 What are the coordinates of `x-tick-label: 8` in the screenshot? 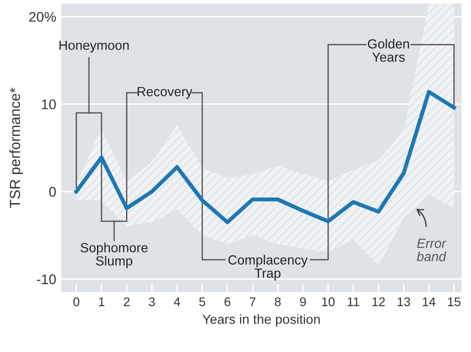 It's located at (277, 301).